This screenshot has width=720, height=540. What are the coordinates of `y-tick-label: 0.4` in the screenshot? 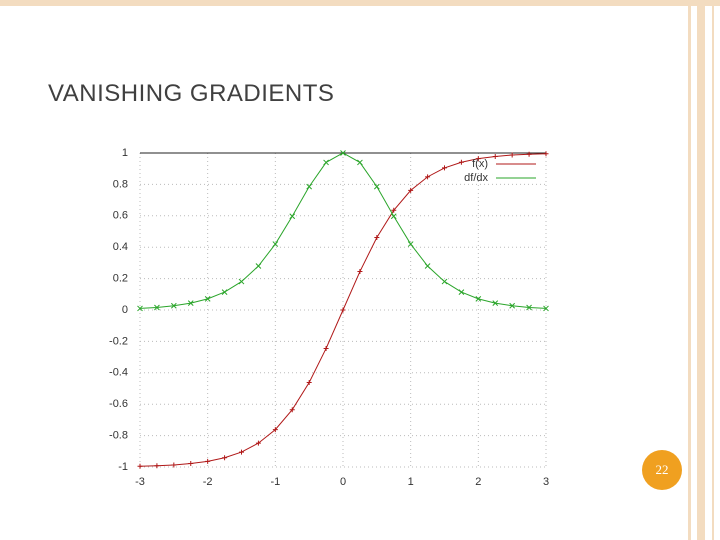 It's located at (120, 247).